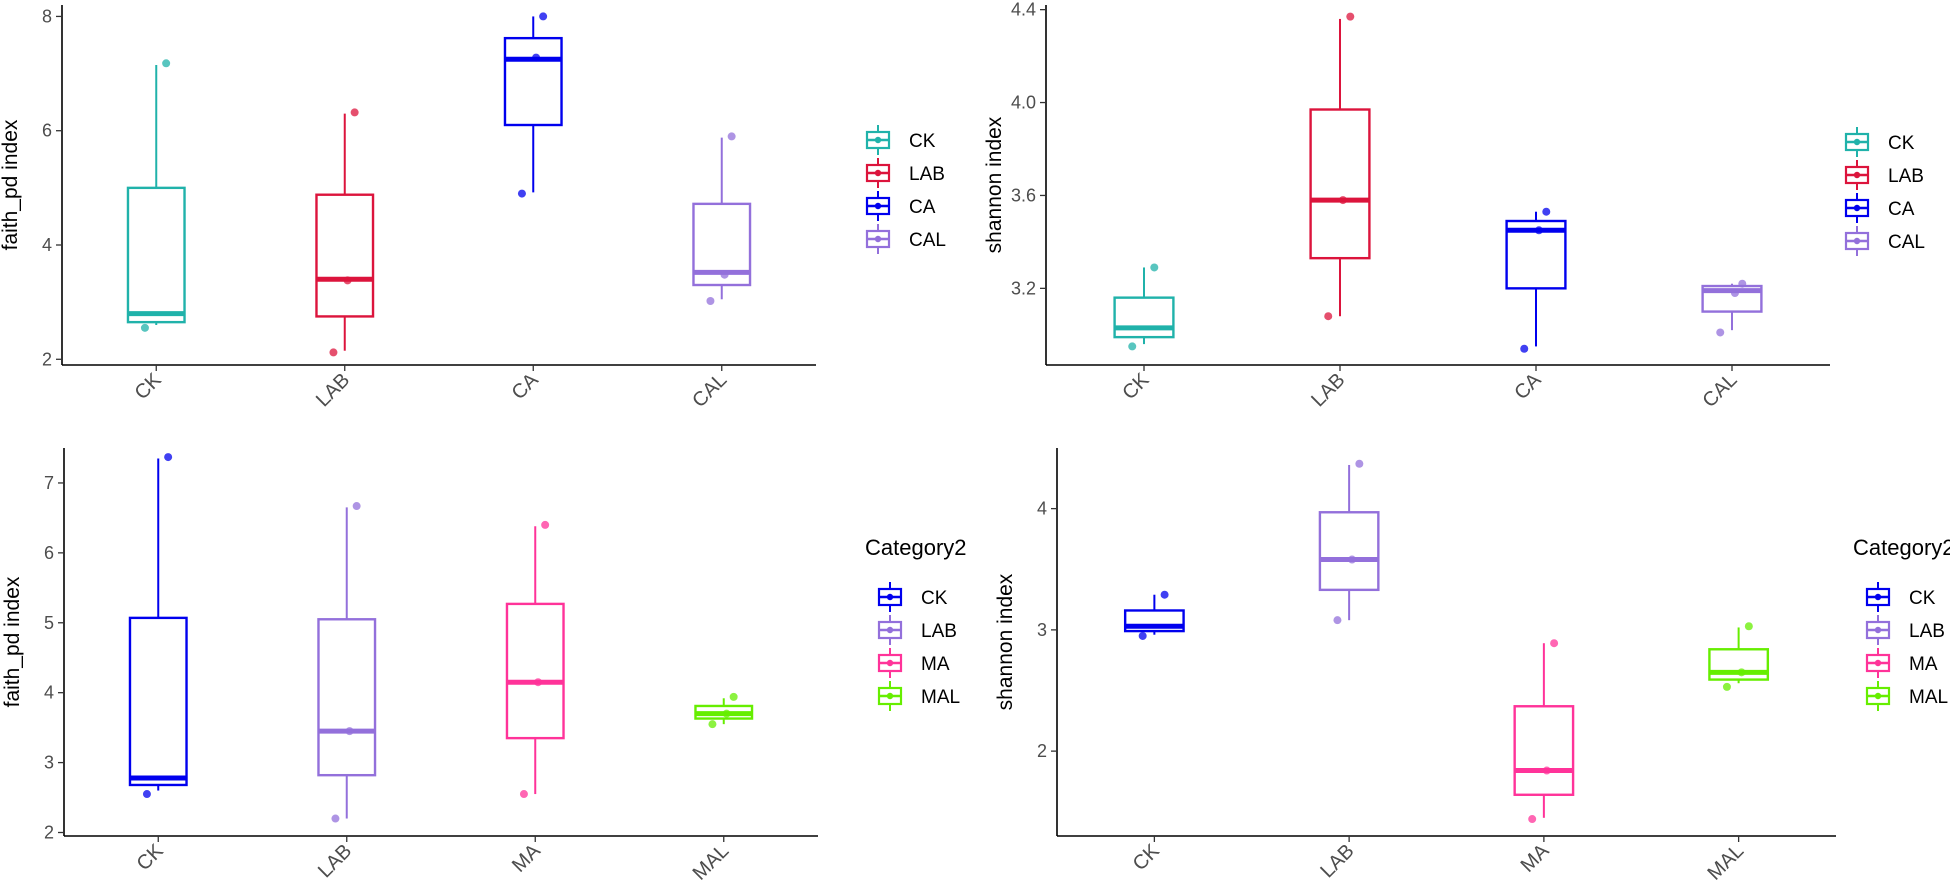 Image resolution: width=1950 pixels, height=894 pixels. Describe the element at coordinates (711, 862) in the screenshot. I see `x-tick-label: MAL` at that location.